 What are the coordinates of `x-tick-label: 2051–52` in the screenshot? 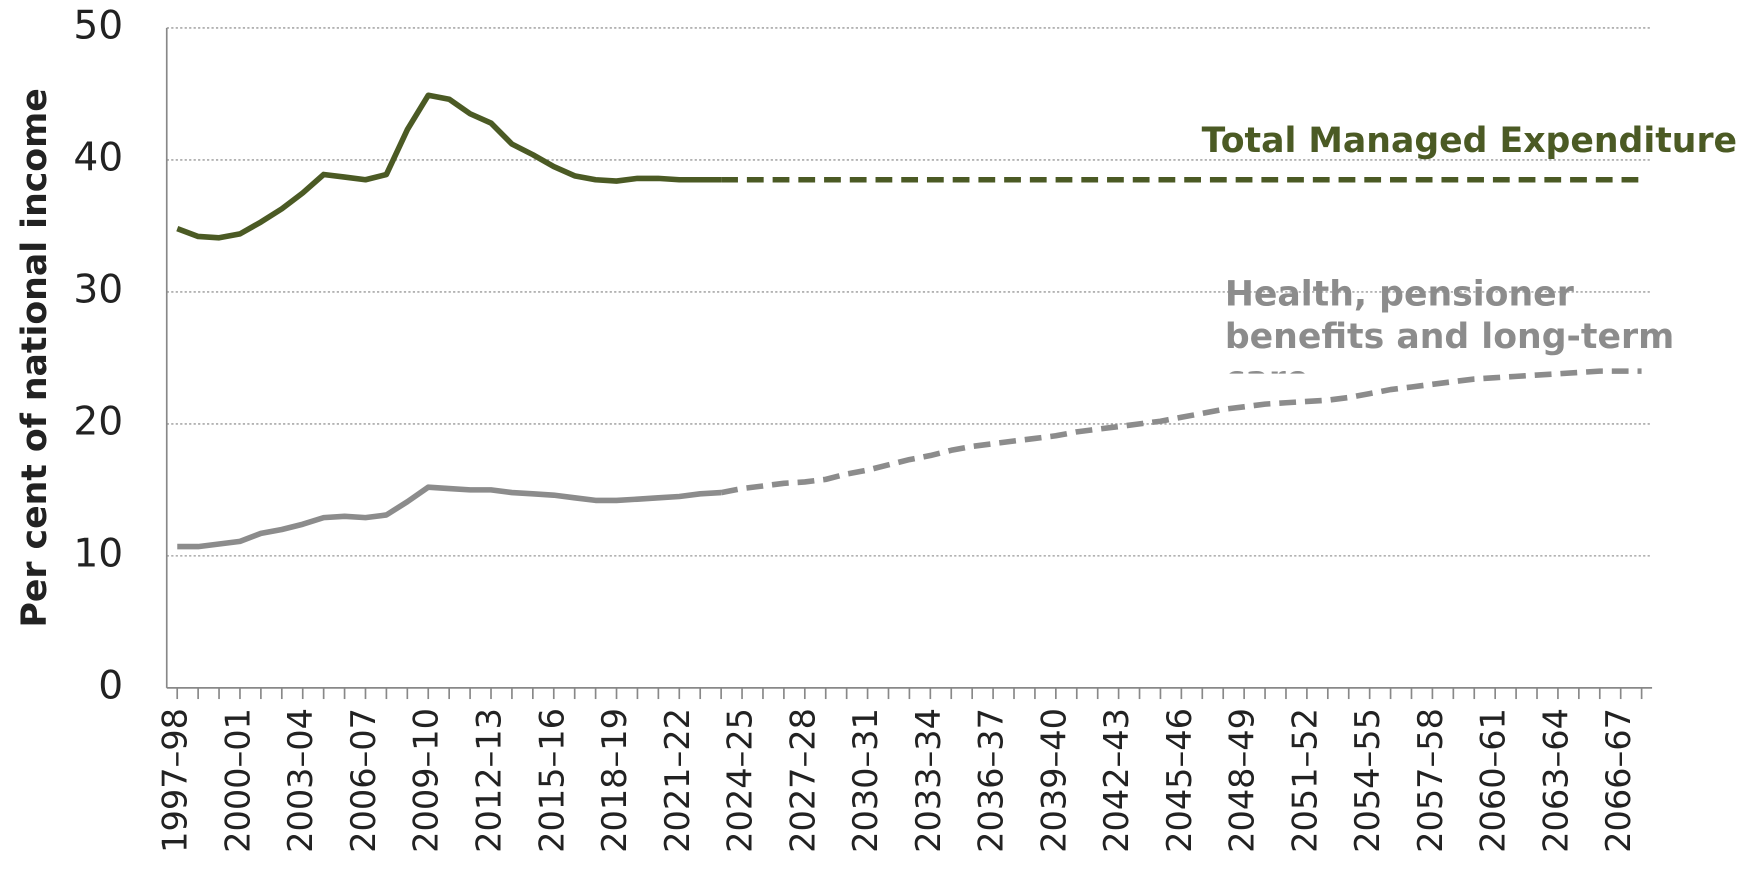 It's located at (1304, 780).